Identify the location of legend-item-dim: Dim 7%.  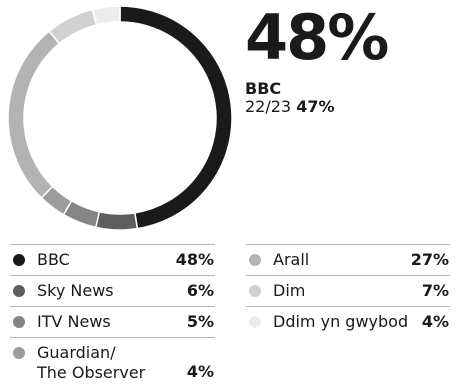
(348, 290).